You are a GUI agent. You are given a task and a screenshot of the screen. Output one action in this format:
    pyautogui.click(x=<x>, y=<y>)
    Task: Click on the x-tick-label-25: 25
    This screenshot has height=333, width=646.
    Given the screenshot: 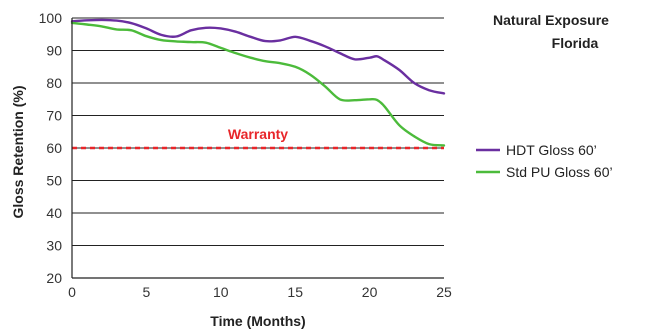 What is the action you would take?
    pyautogui.click(x=444, y=292)
    